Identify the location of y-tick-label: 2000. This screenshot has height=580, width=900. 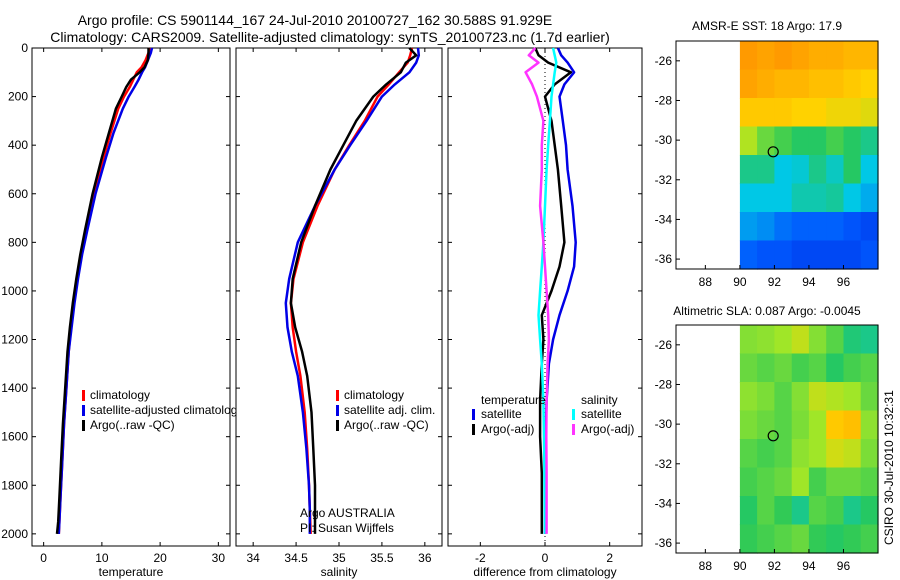
(14, 534).